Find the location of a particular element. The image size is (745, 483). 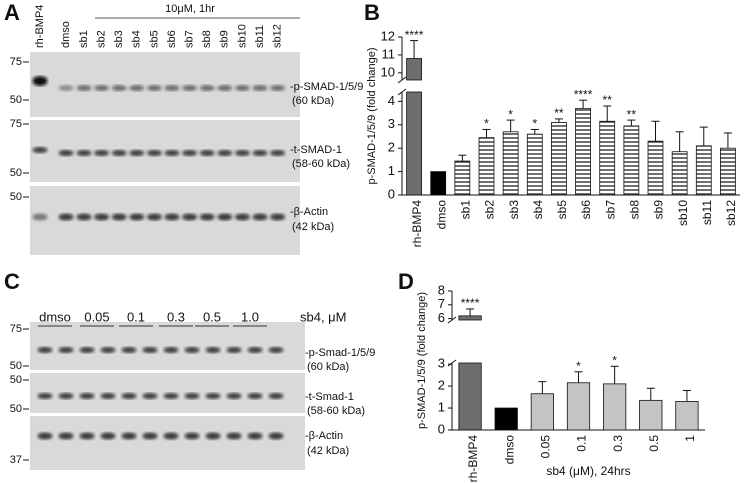

lane-label: sb12 is located at coordinates (278, 36).